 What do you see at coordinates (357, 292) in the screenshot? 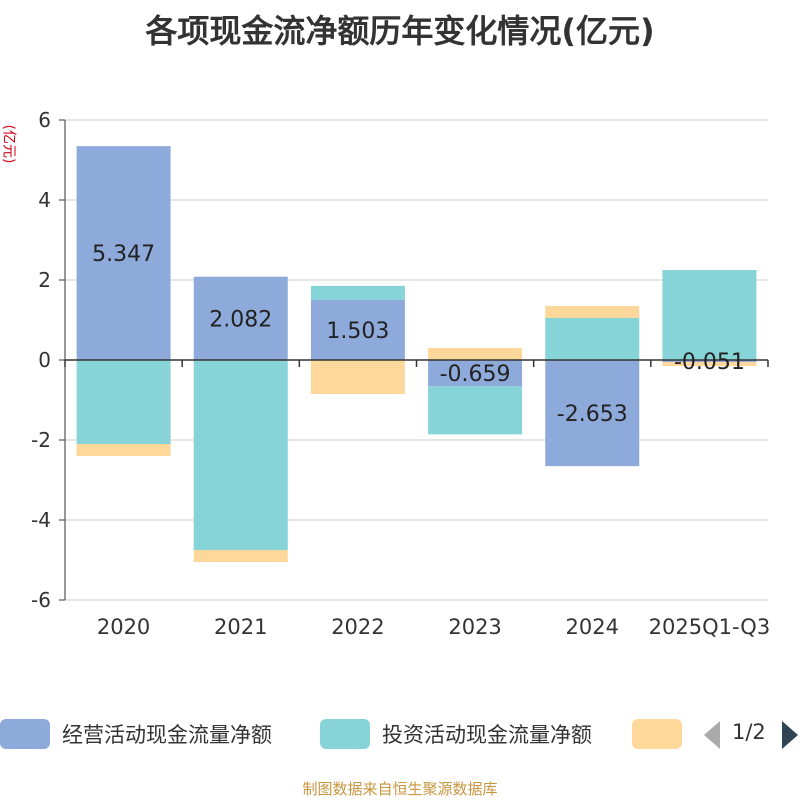
I see `bar-series1-2022` at bounding box center [357, 292].